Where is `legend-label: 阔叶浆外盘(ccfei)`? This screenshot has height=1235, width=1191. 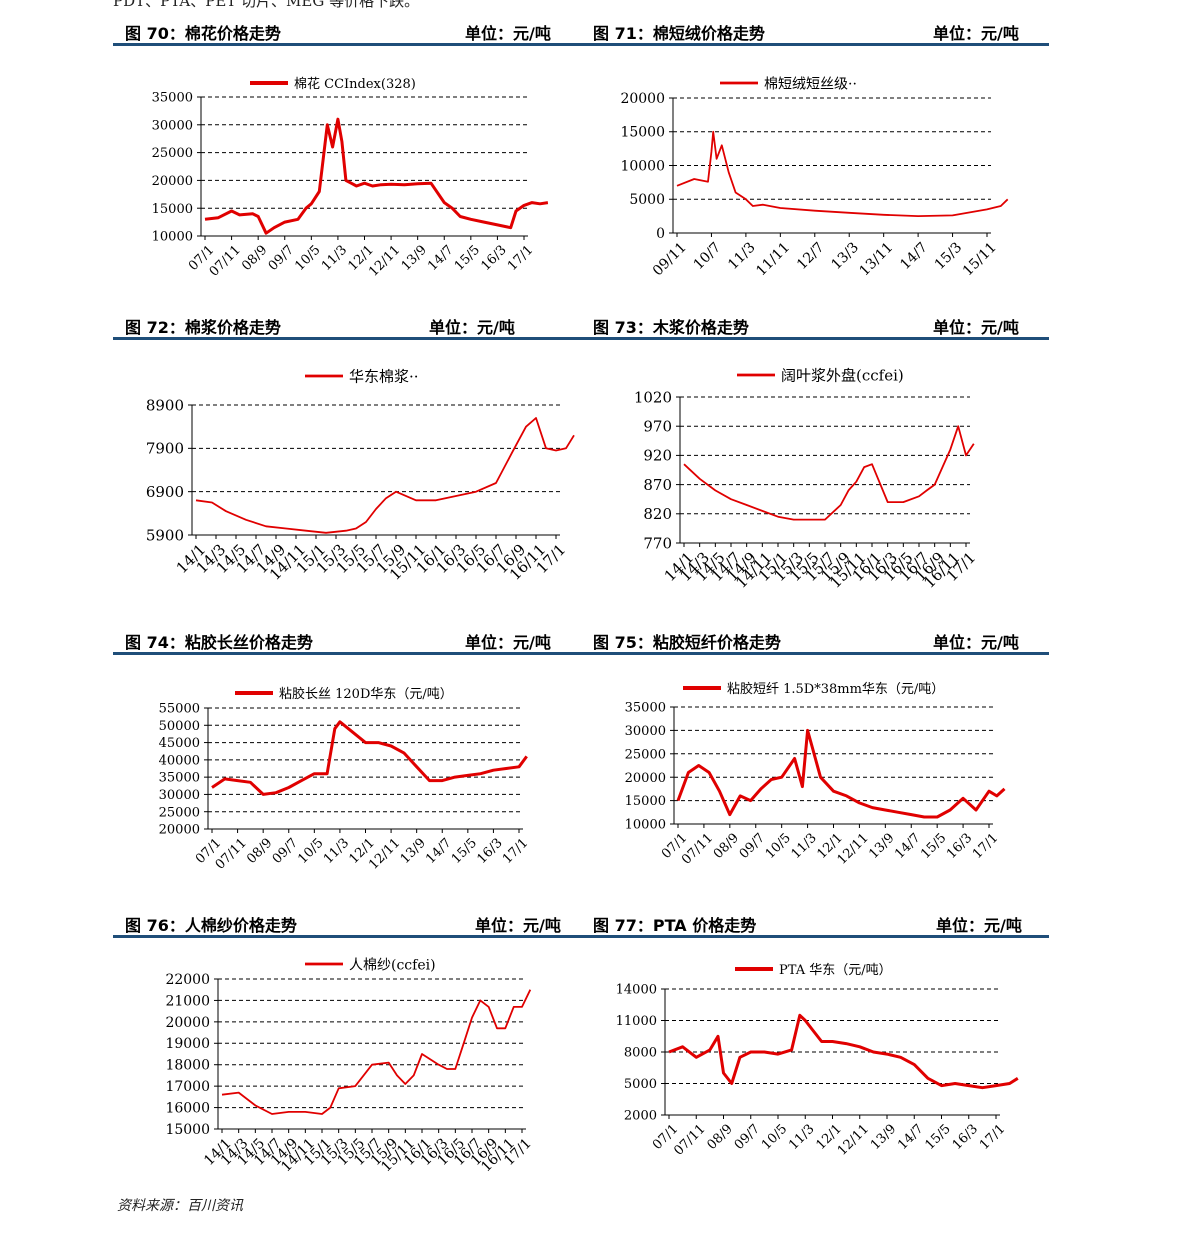
legend-label: 阔叶浆外盘(ccfei) is located at coordinates (842, 376).